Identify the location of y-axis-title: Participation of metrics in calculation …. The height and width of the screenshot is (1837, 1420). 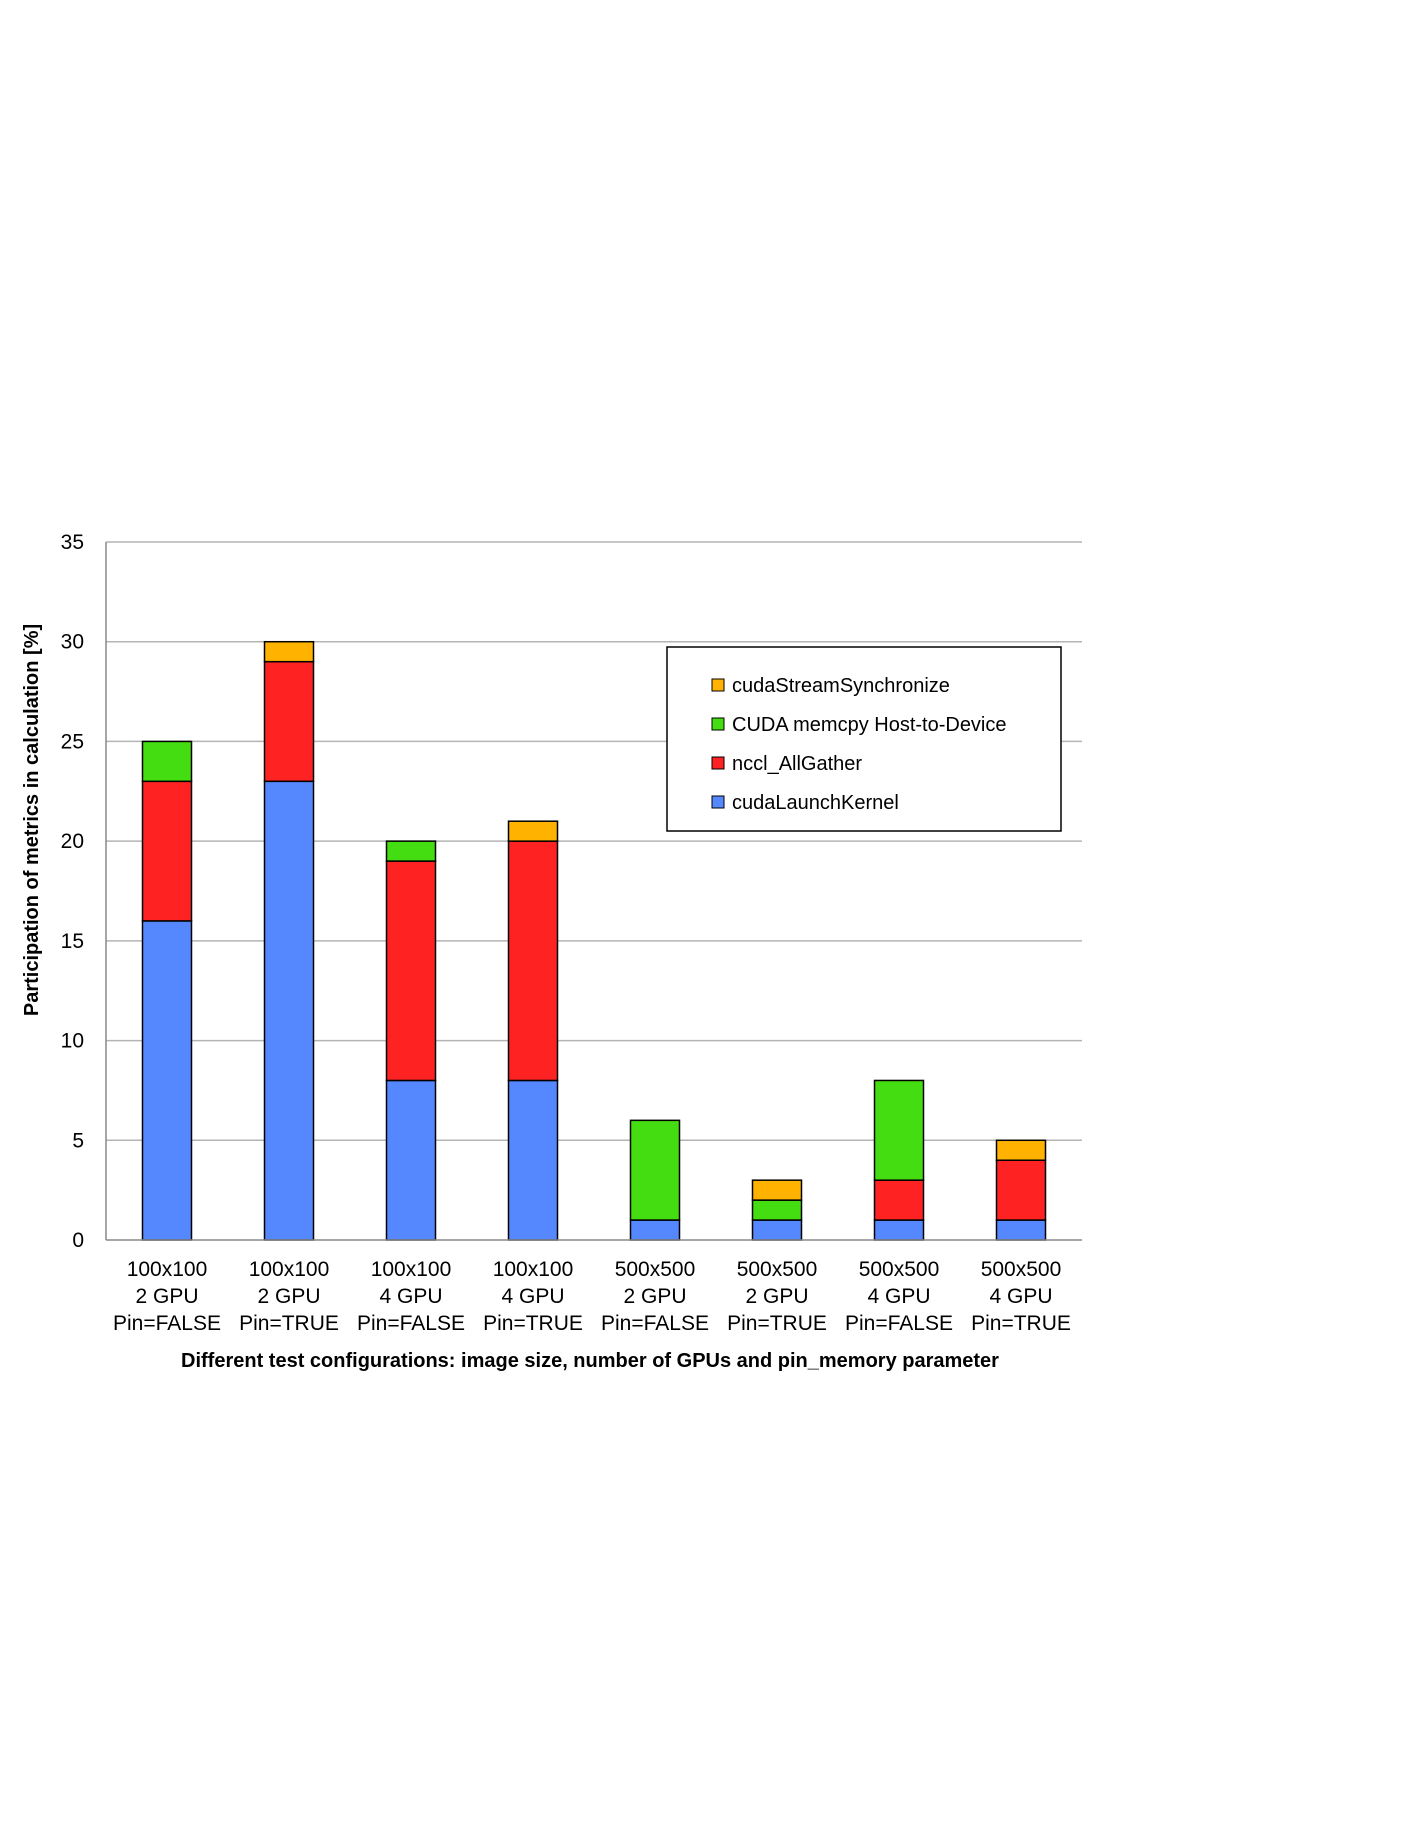
(32, 820).